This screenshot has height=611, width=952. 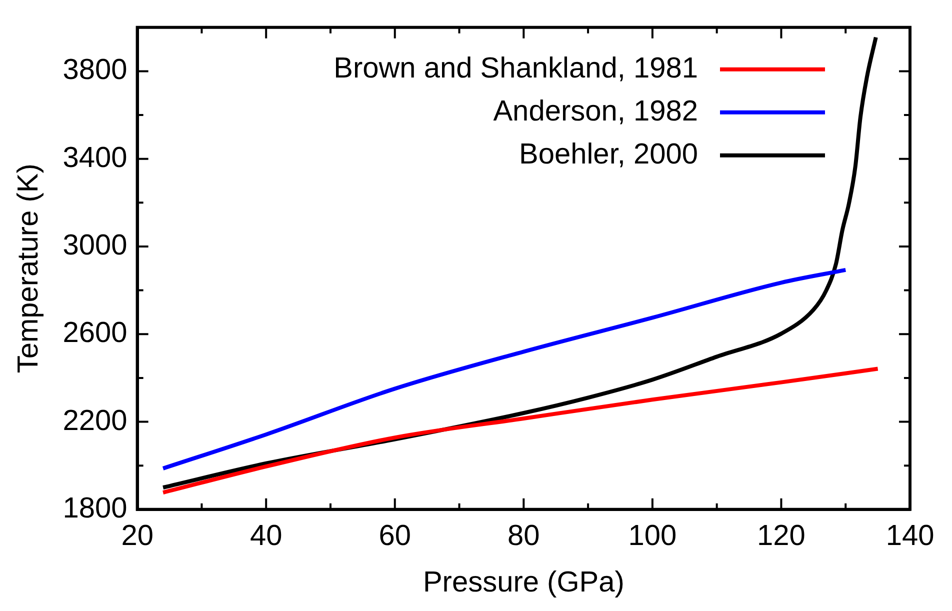 I want to click on y-tick-label: 2200, so click(x=95, y=420).